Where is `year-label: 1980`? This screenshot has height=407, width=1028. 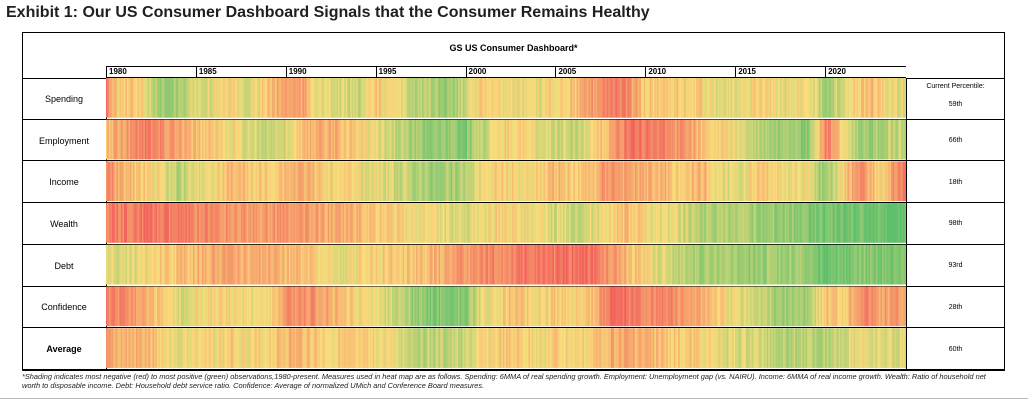 year-label: 1980 is located at coordinates (118, 71).